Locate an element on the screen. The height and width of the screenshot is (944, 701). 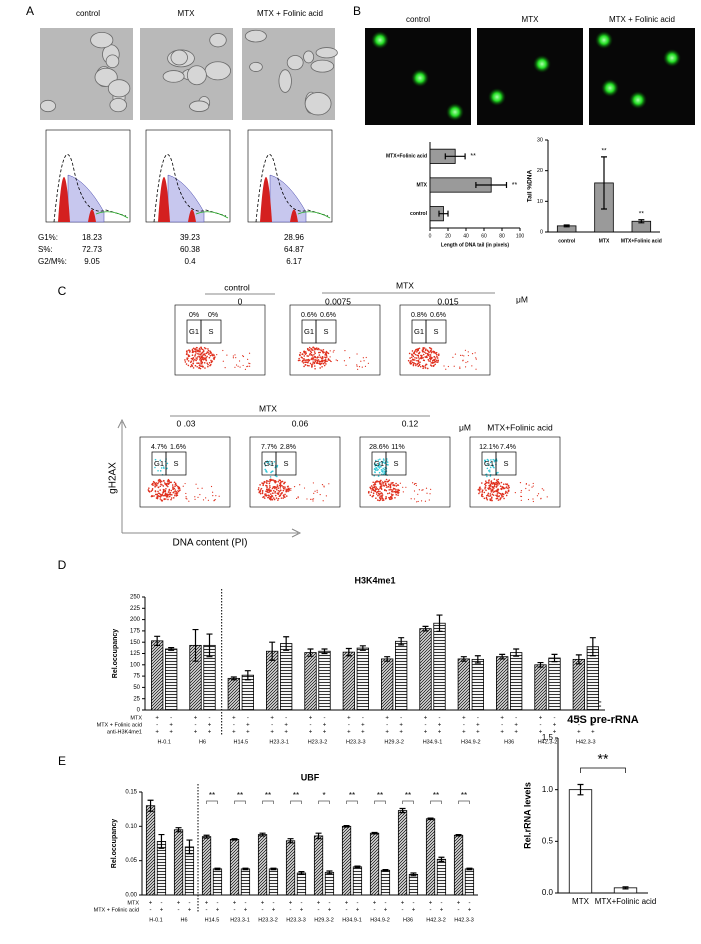
significance: ** is located at coordinates (212, 795).